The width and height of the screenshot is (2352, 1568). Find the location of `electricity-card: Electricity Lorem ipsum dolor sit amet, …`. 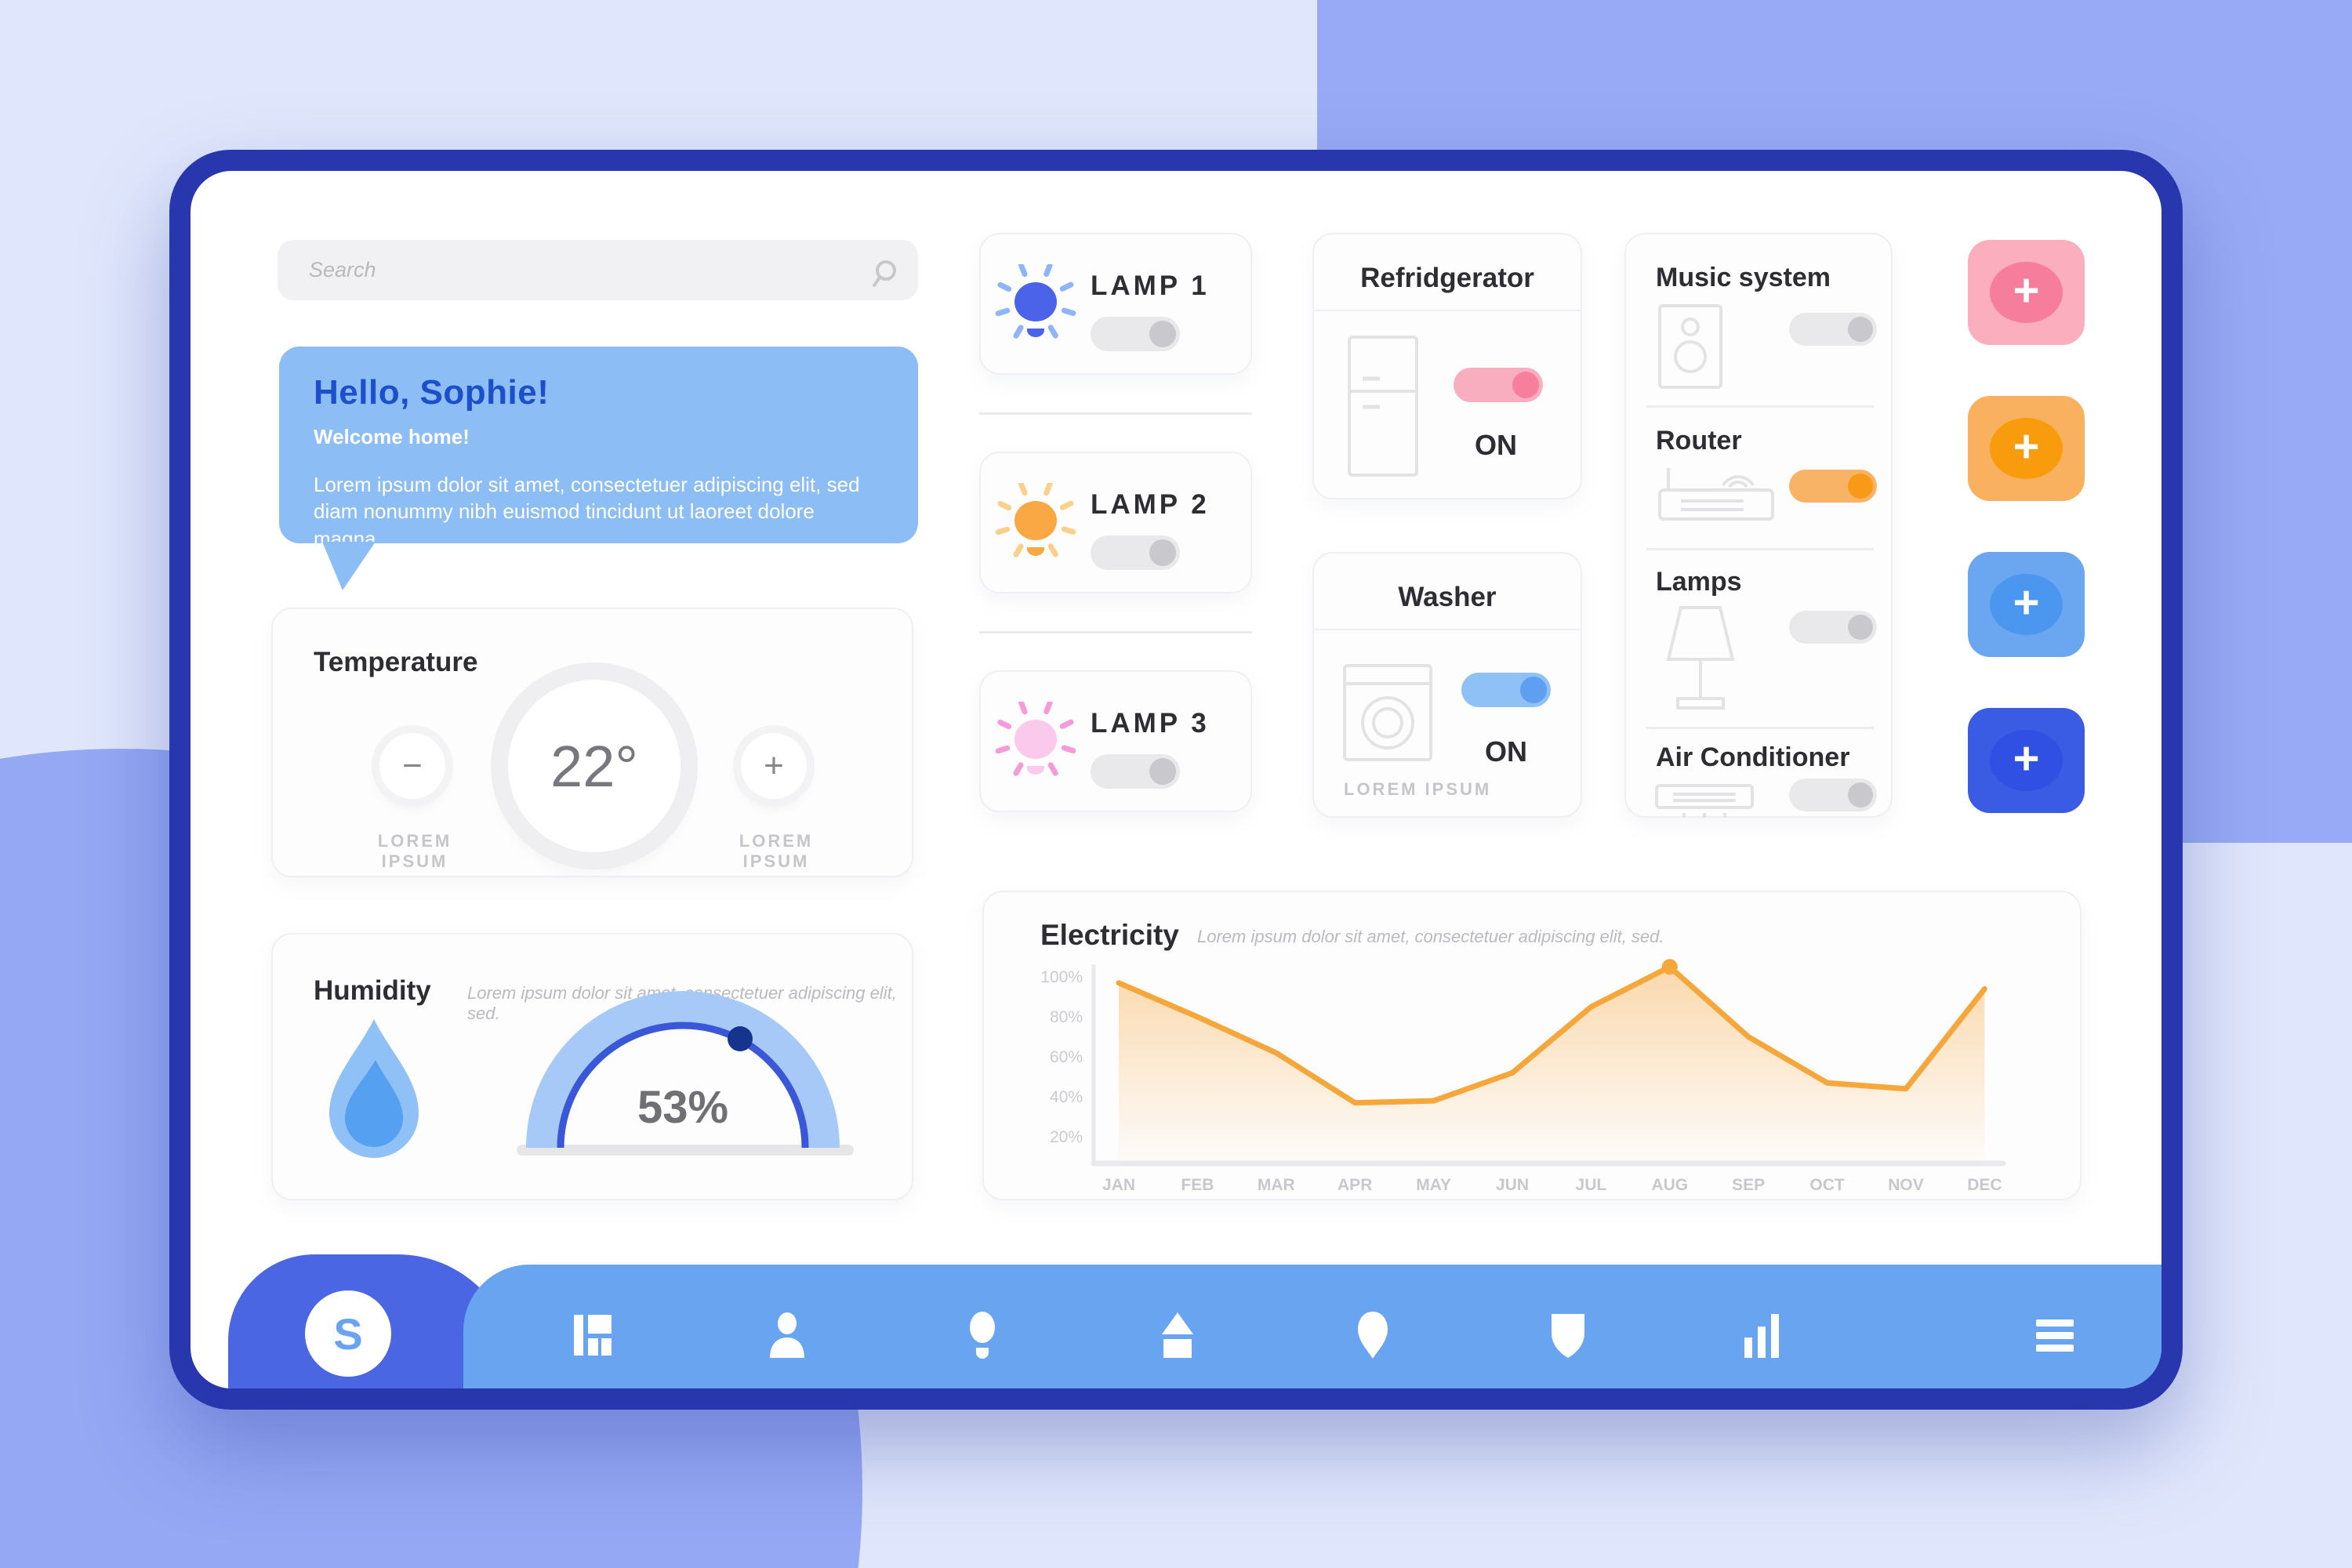

electricity-card: Electricity Lorem ipsum dolor sit amet, … is located at coordinates (1532, 1045).